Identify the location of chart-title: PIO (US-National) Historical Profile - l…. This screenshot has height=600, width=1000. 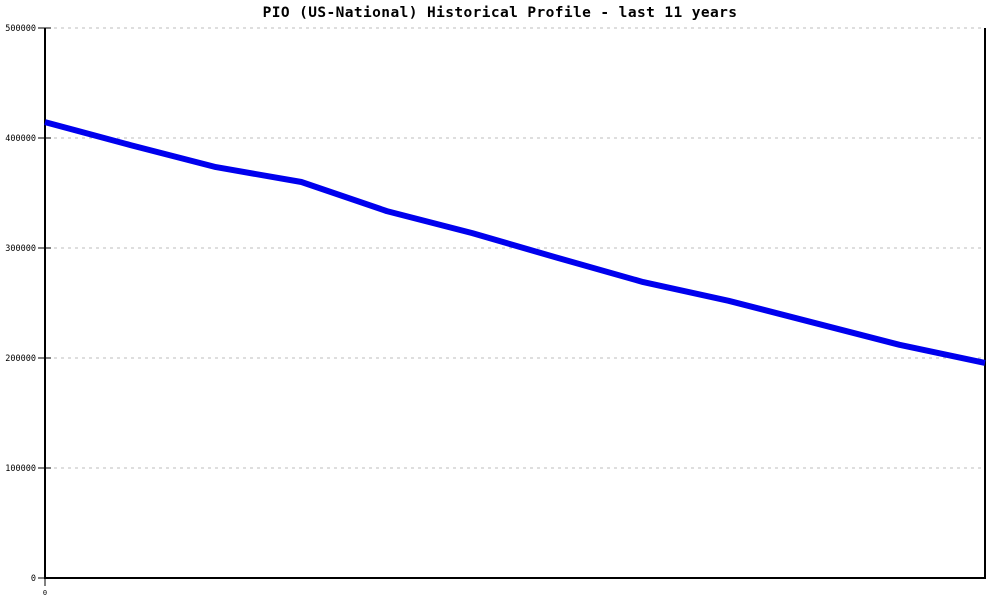
(500, 13).